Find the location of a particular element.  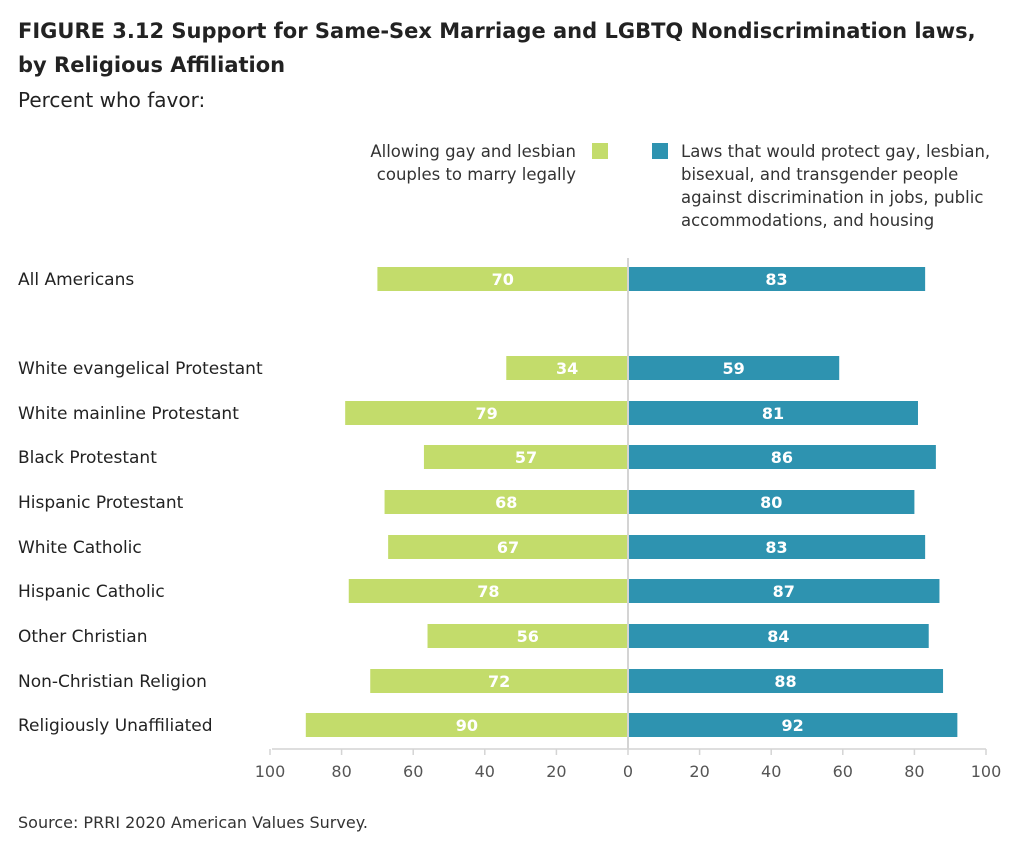

category-label: Religiously Unaffiliated is located at coordinates (115, 726).